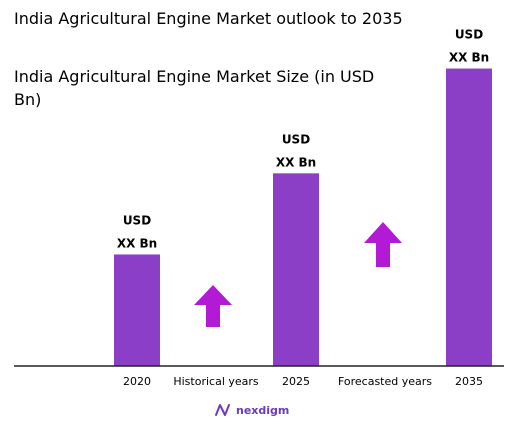  What do you see at coordinates (385, 381) in the screenshot?
I see `forecast-period-label: Forecasted years` at bounding box center [385, 381].